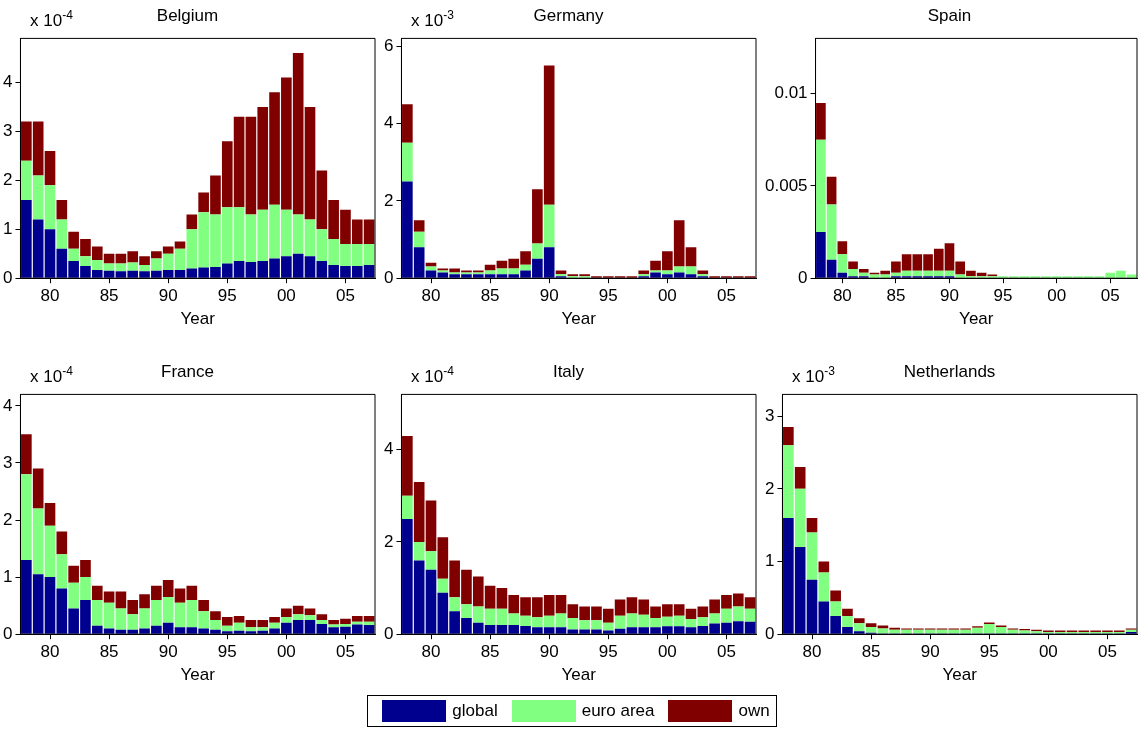 The width and height of the screenshot is (1144, 742). What do you see at coordinates (187, 371) in the screenshot?
I see `chart-title: France` at bounding box center [187, 371].